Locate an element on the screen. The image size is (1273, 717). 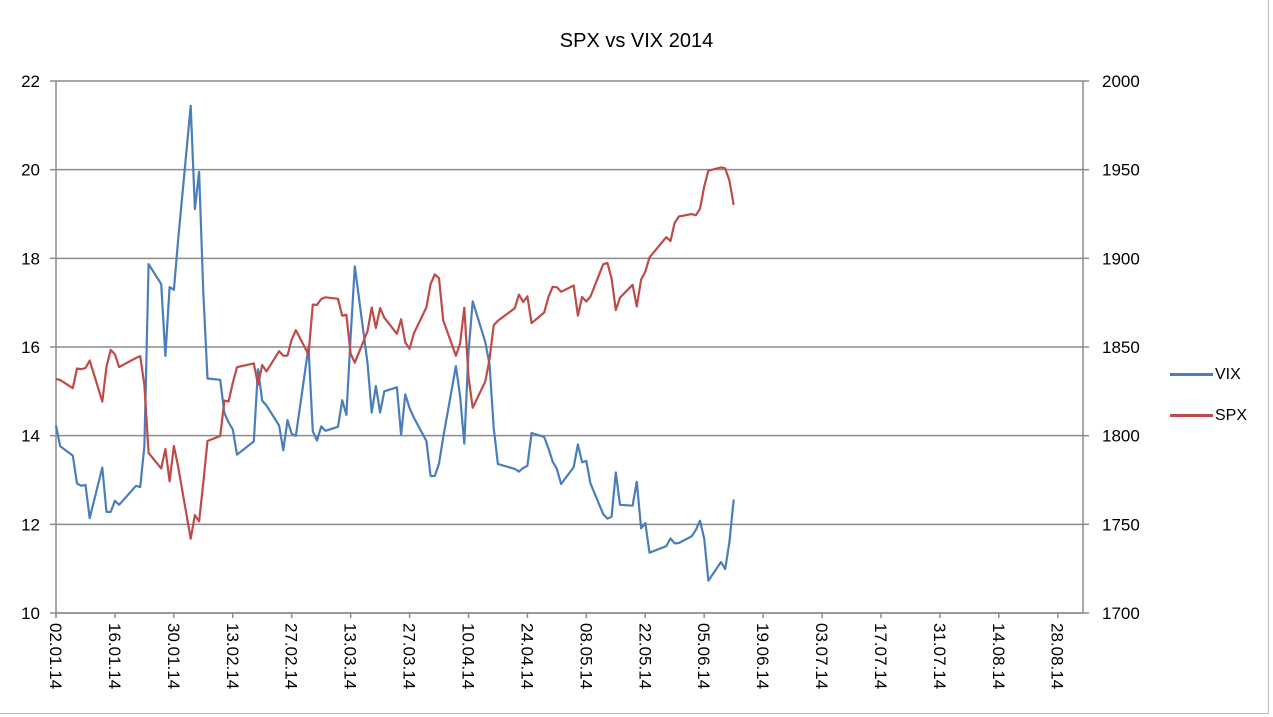
x-tick-label: 30.01.14 is located at coordinates (173, 656).